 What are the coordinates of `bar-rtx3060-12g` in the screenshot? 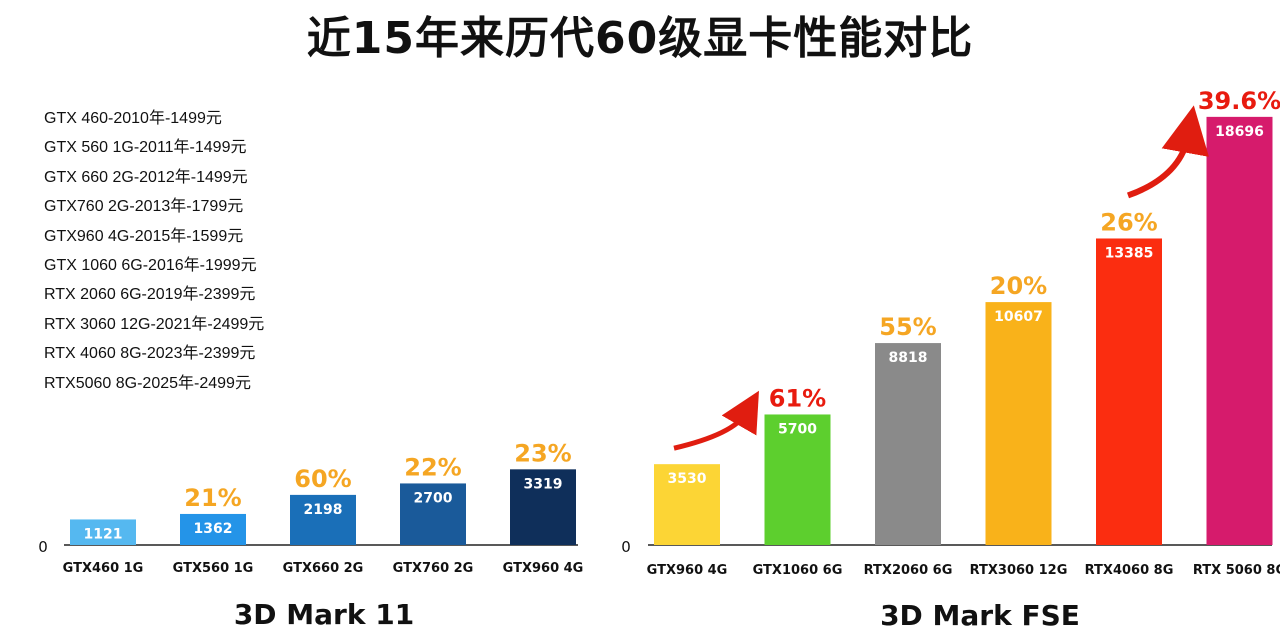 It's located at (1018, 423).